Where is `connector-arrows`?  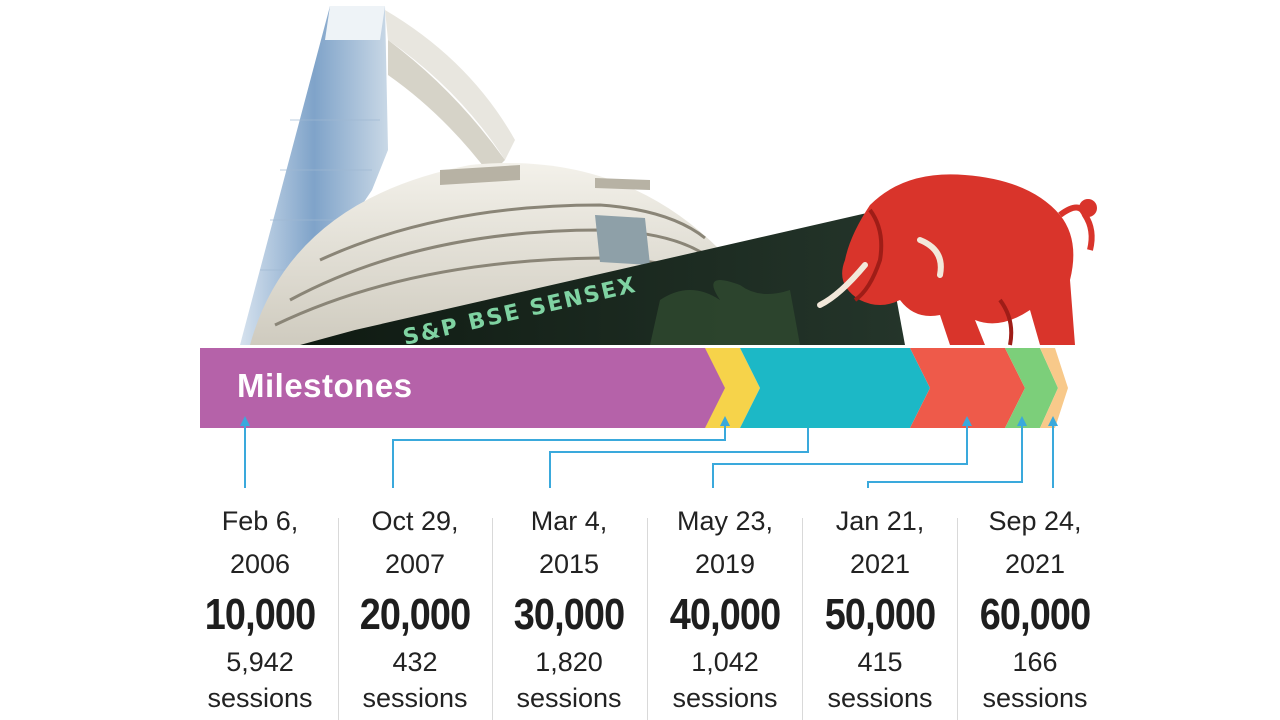 connector-arrows is located at coordinates (649, 421).